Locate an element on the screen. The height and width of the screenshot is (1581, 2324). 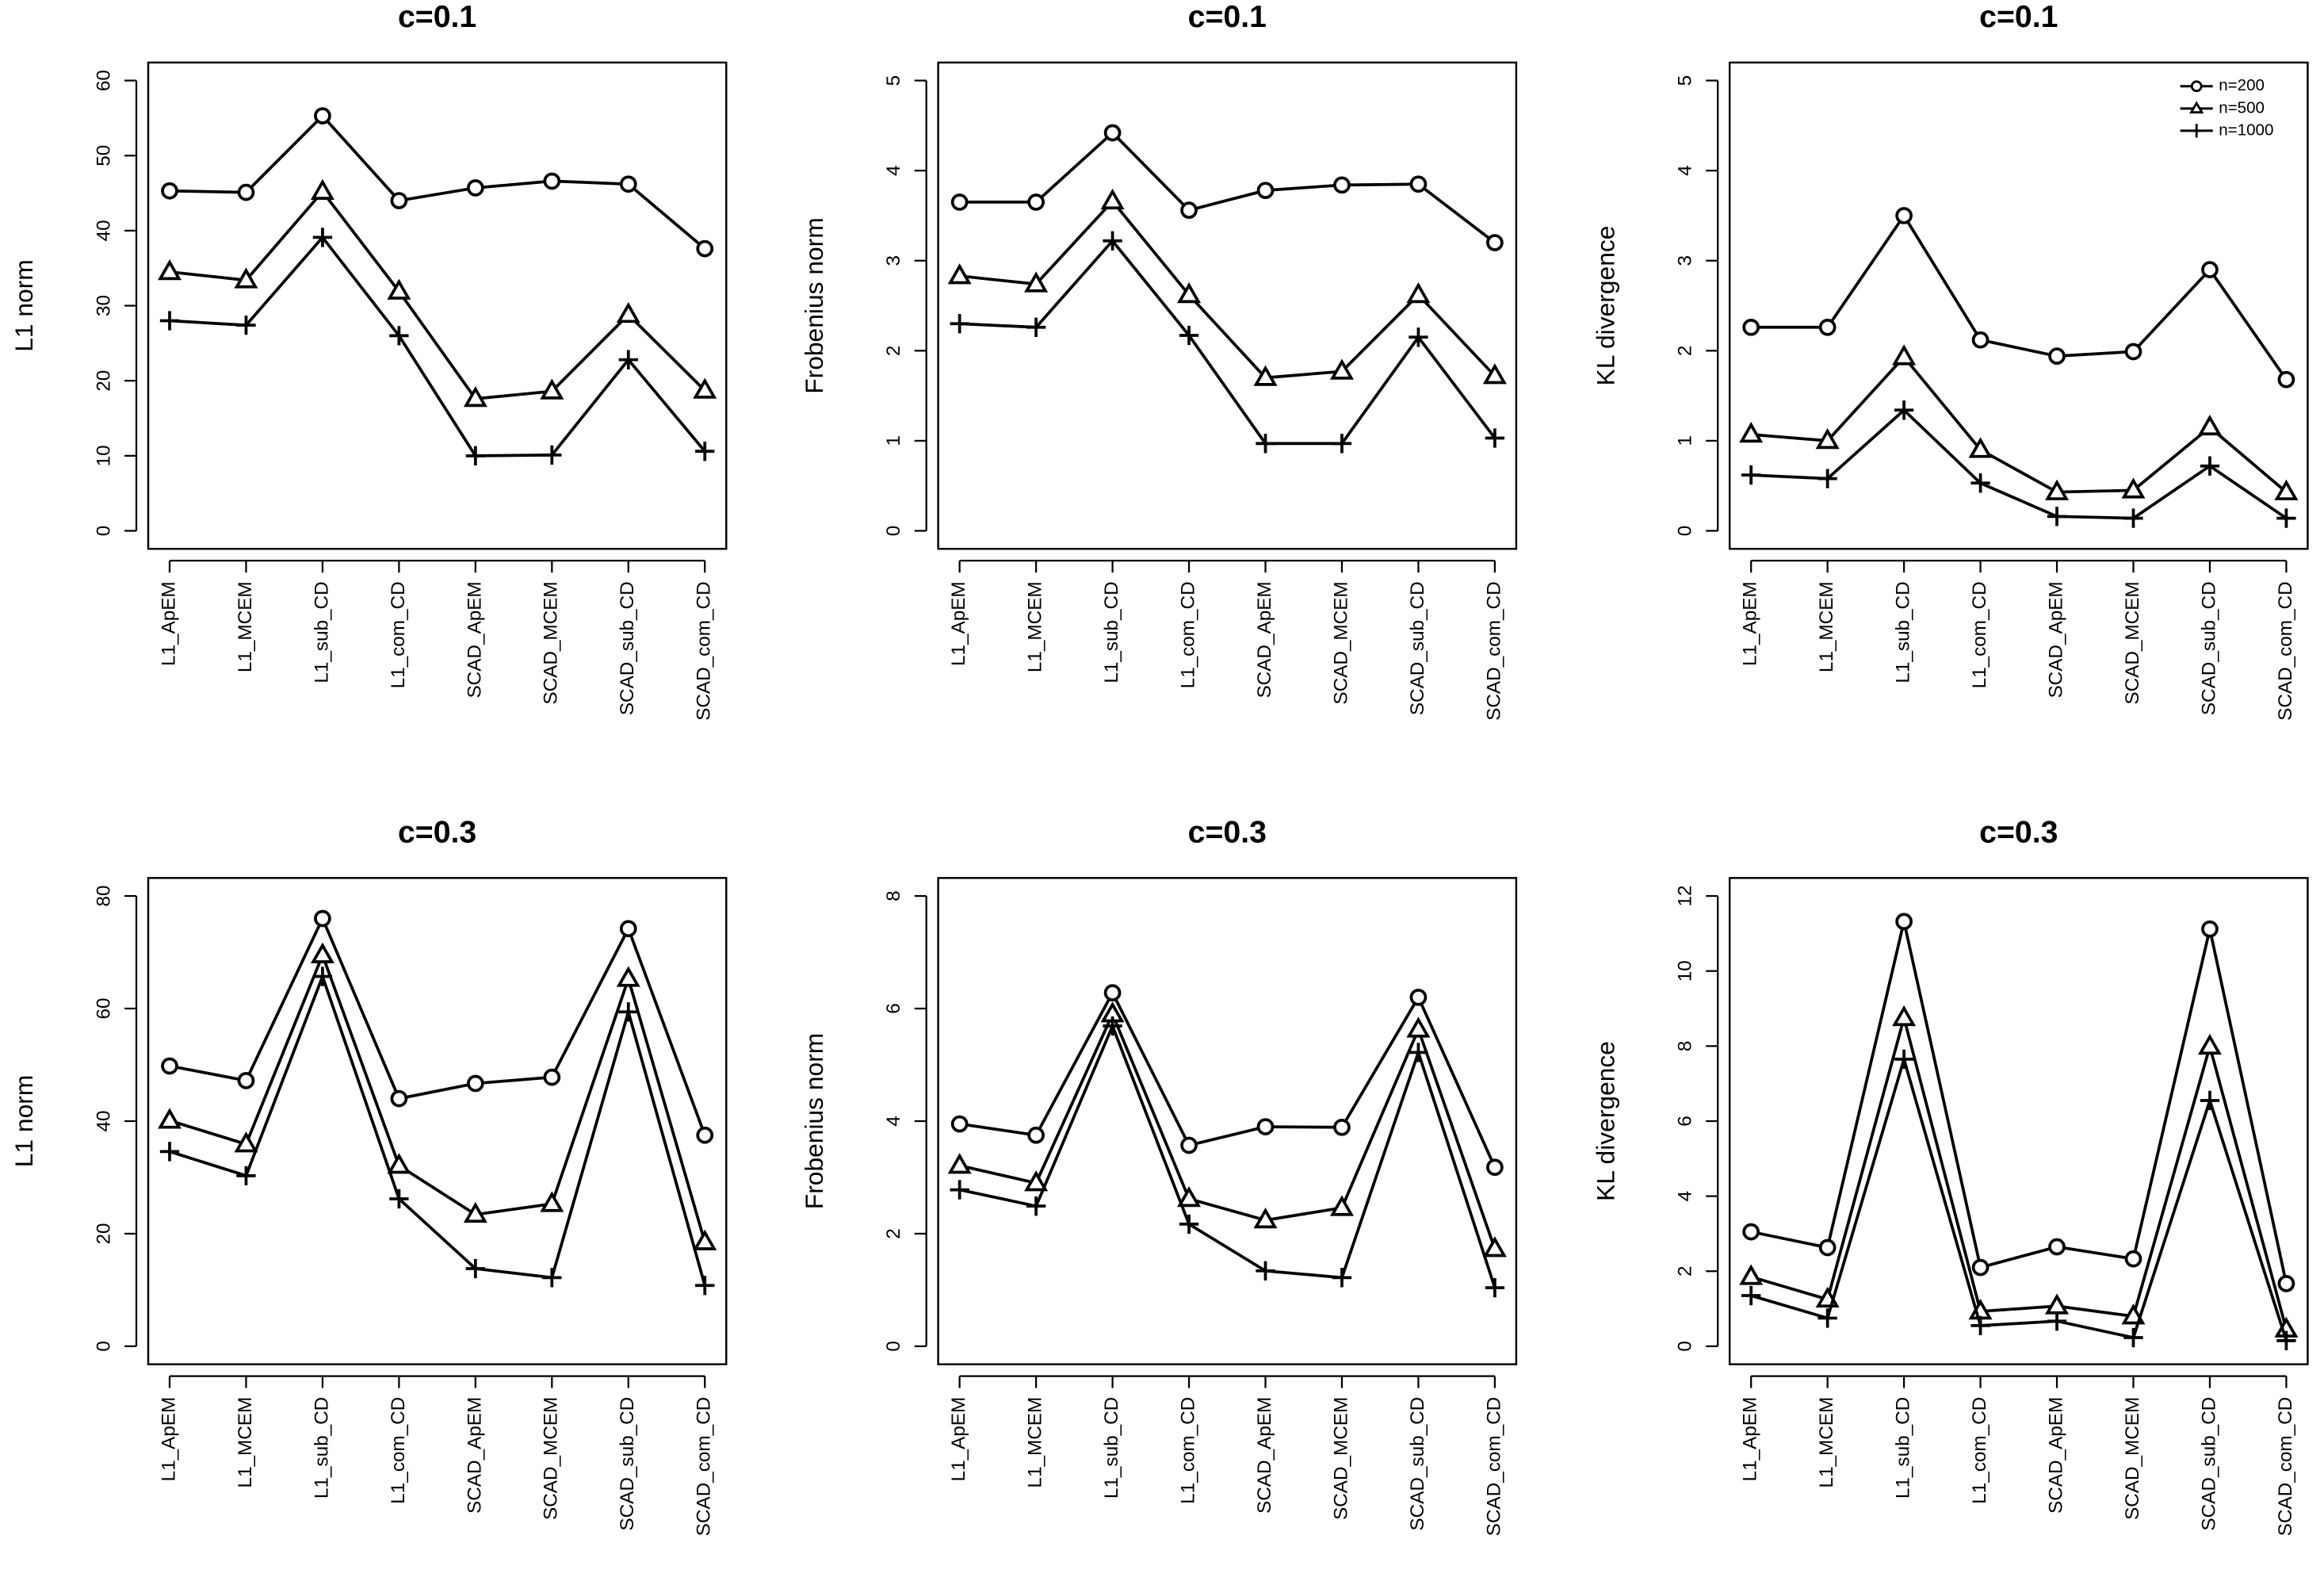
y-tick-label: 80 is located at coordinates (104, 896).